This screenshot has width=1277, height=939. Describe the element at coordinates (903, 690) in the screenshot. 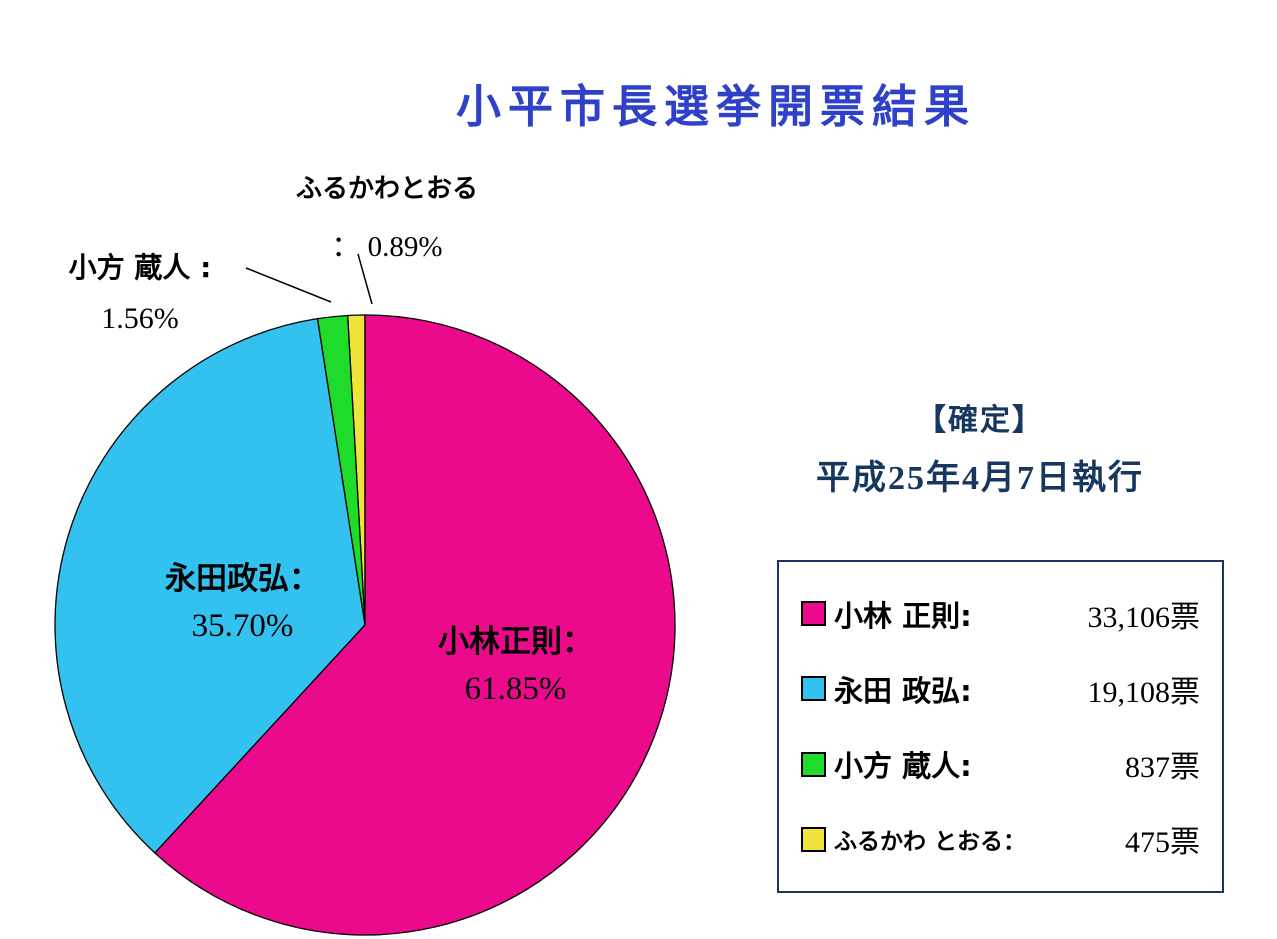

I see `legend-label: 永田 政弘:` at that location.